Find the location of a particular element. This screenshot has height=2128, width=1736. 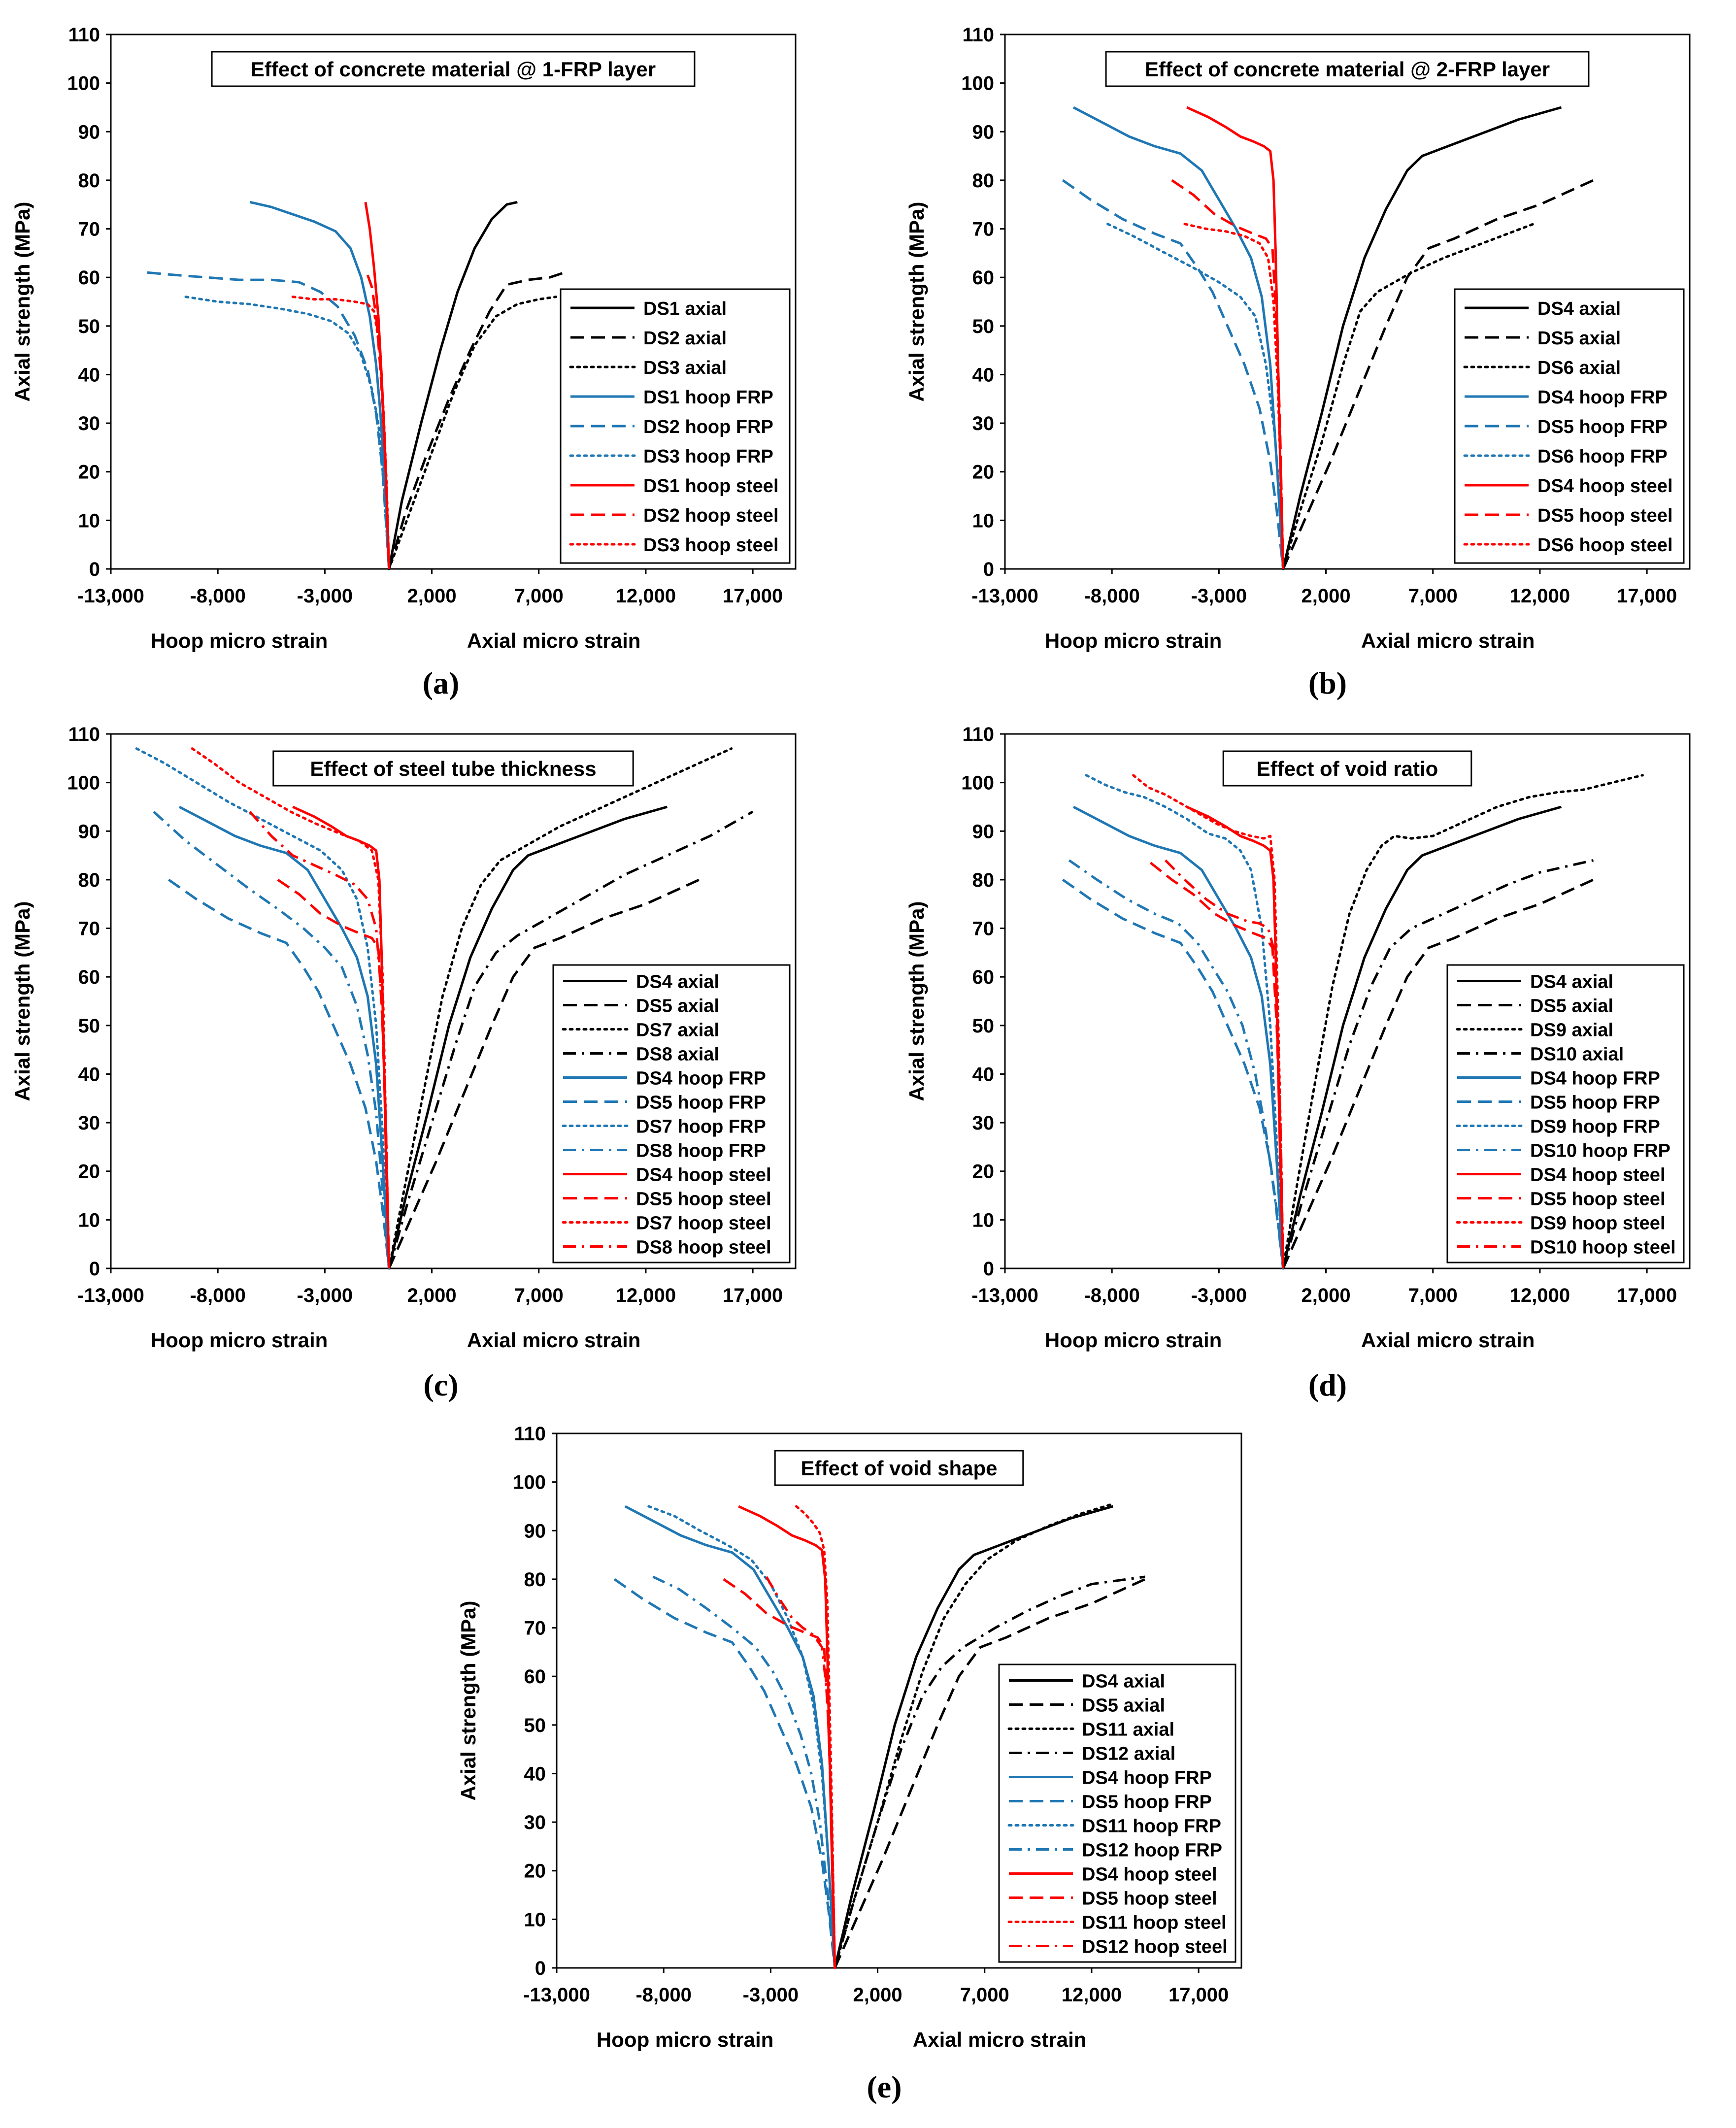

legend-label: DS5 axial is located at coordinates (677, 1006).